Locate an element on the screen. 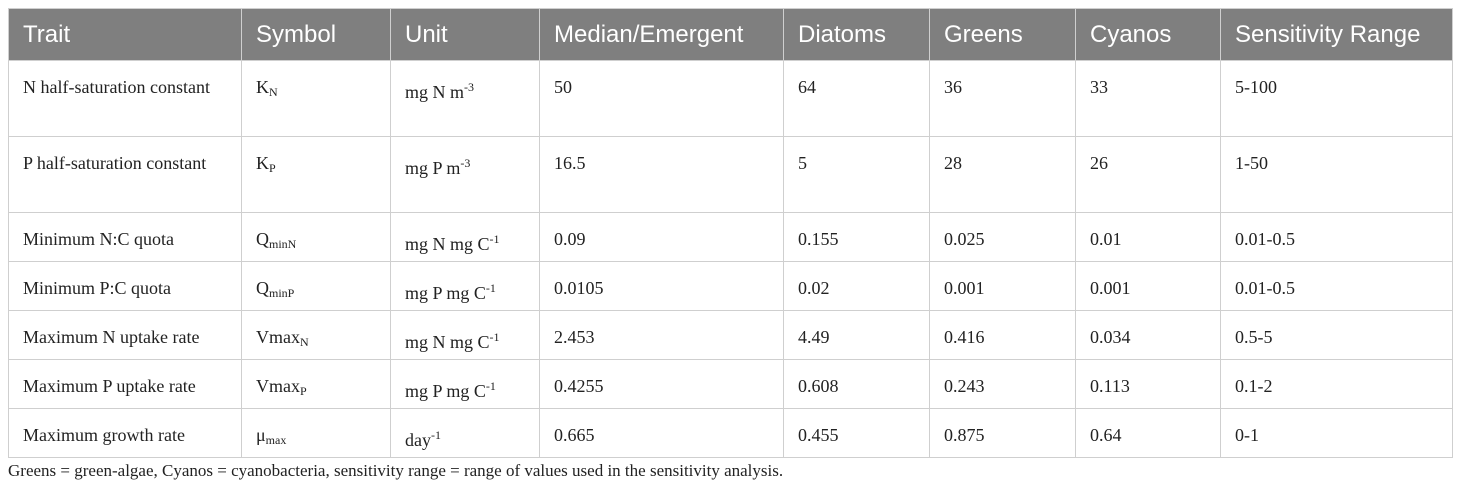  table-cell: VmaxP is located at coordinates (316, 384).